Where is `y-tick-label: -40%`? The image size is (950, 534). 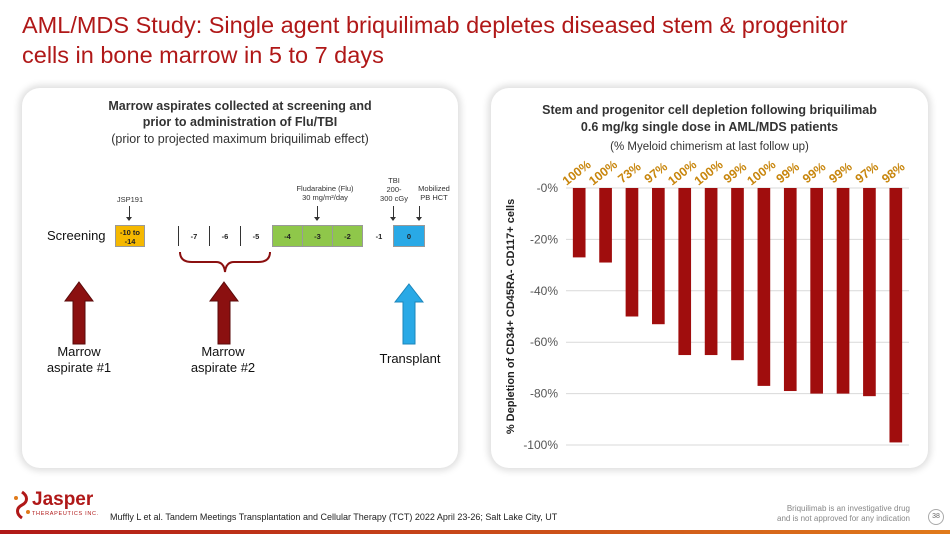
y-tick-label: -40% is located at coordinates (544, 291).